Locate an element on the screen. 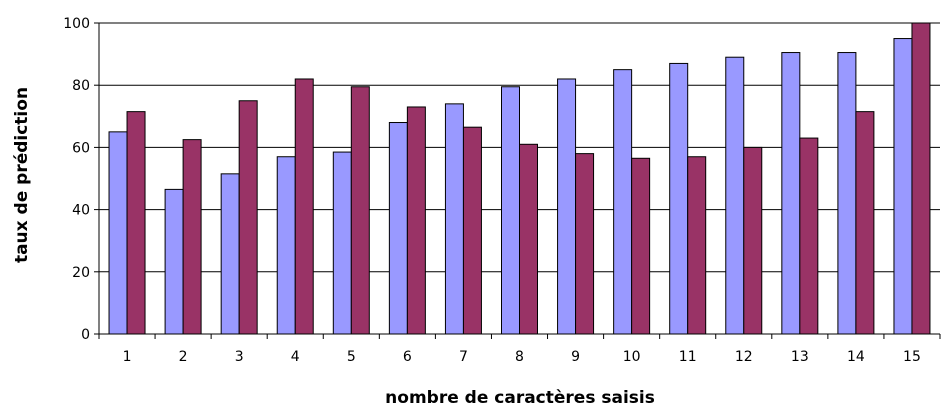 Image resolution: width=943 pixels, height=415 pixels. y-tick-label: 60 is located at coordinates (81, 148).